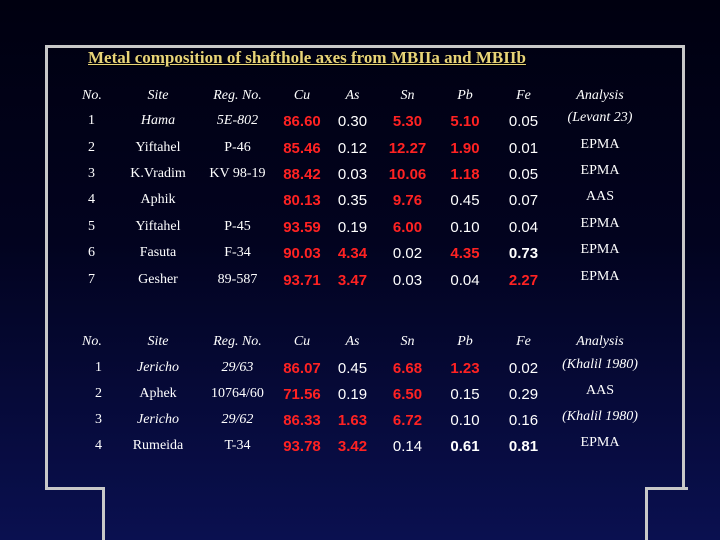 The height and width of the screenshot is (540, 720). I want to click on table1-header-fe: Fe, so click(523, 95).